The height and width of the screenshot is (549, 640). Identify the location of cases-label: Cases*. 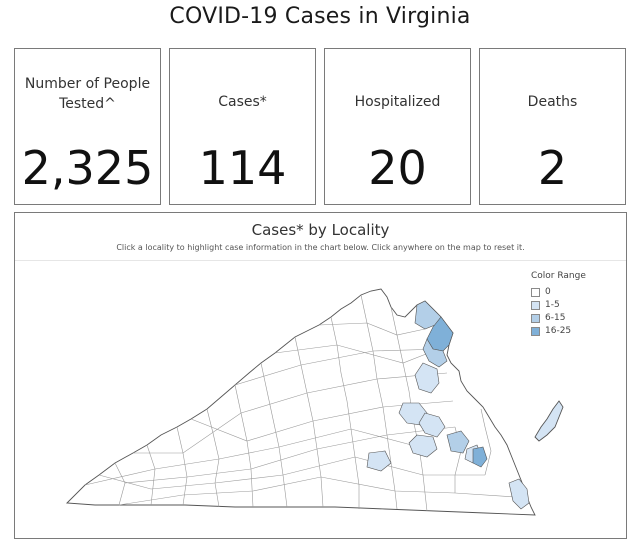
(242, 102).